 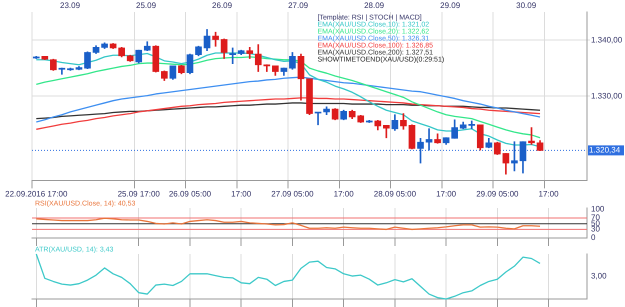 What do you see at coordinates (139, 193) in the screenshot?
I see `x-tick-label: 25.09 17:00` at bounding box center [139, 193].